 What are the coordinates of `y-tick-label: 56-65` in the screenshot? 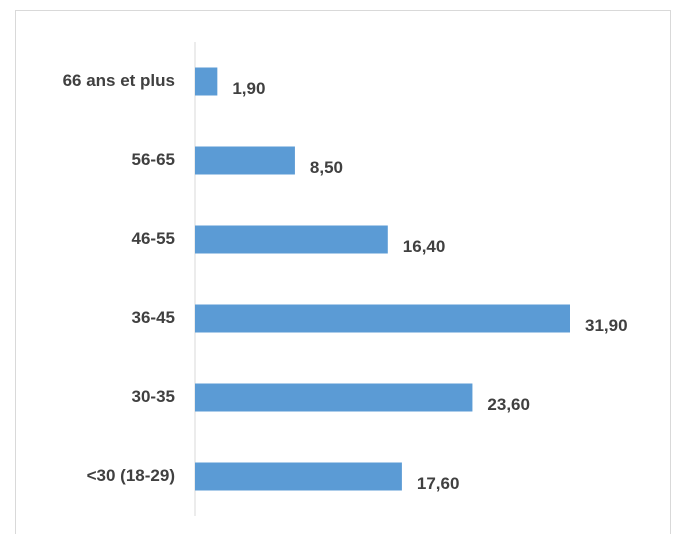 It's located at (153, 159).